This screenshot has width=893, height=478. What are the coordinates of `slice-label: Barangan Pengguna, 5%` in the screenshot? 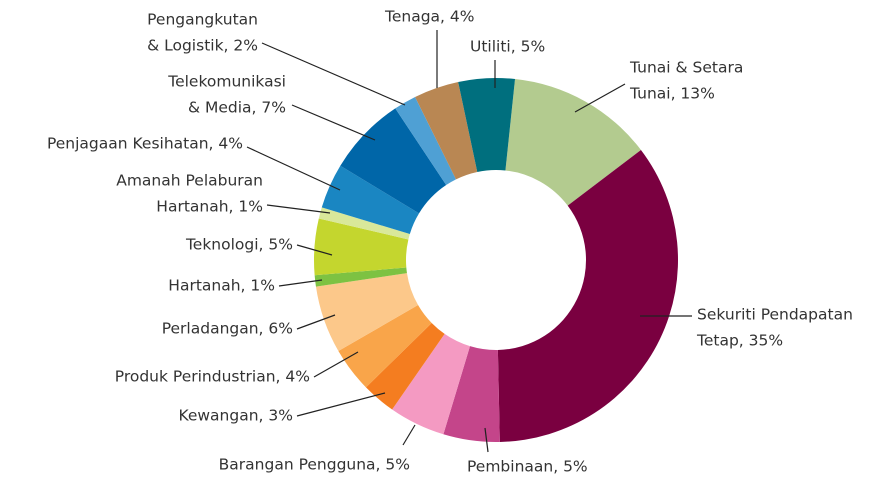 It's located at (314, 465).